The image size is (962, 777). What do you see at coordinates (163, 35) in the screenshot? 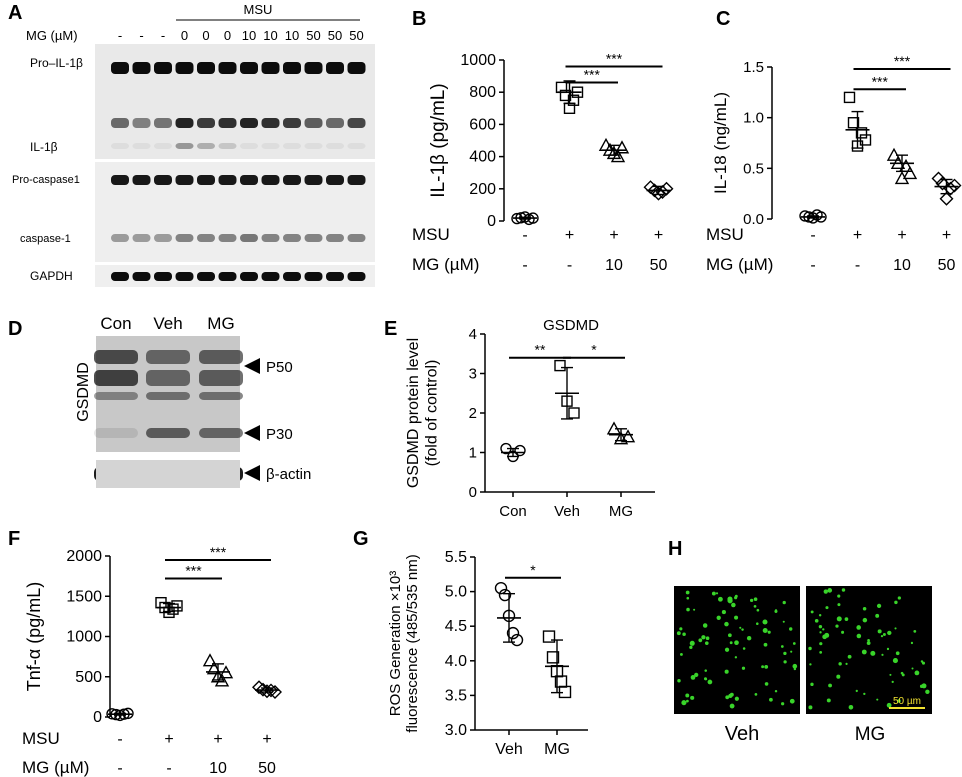
I see `lane-value: -` at bounding box center [163, 35].